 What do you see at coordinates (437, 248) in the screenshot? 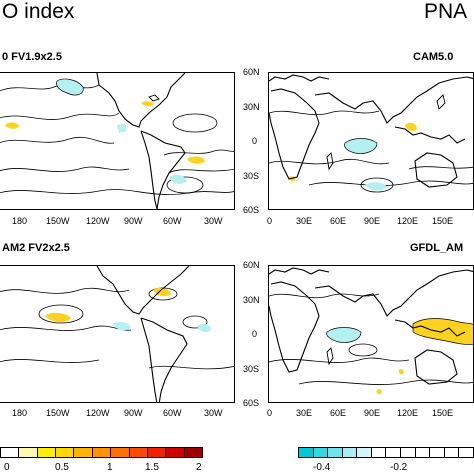
I see `panel-label-bottom-right: GFDL_AM` at bounding box center [437, 248].